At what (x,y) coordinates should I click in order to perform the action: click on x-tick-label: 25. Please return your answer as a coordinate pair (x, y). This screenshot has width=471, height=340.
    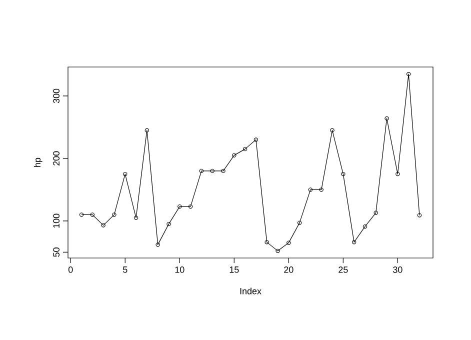
    Looking at the image, I should click on (343, 269).